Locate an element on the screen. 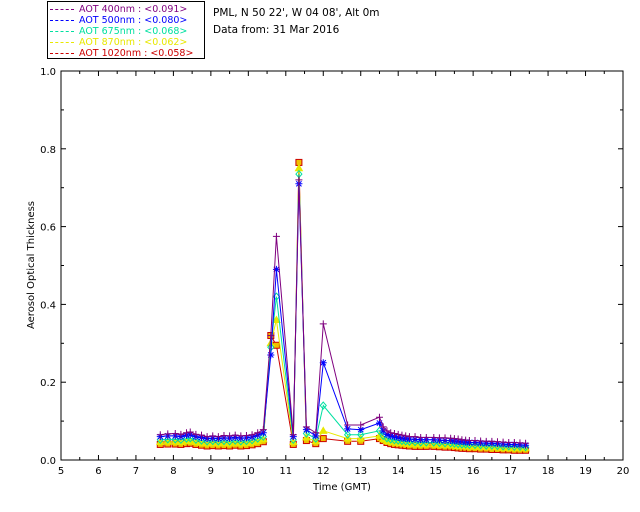 The height and width of the screenshot is (512, 640). x-tick-label: 6 is located at coordinates (98, 471).